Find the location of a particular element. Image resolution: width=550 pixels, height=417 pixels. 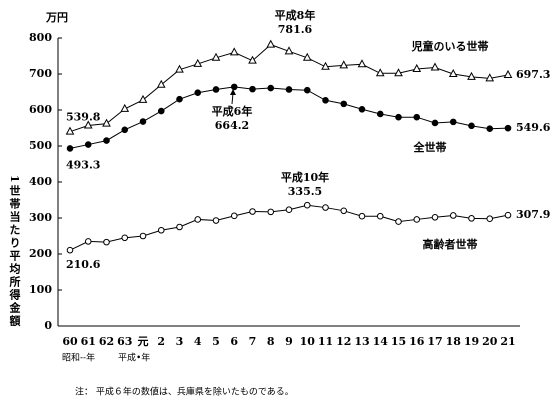

x-tick-label: 21 is located at coordinates (507, 341).